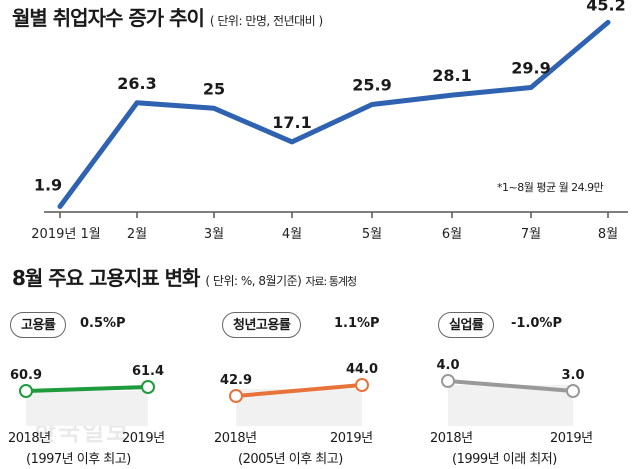 Image resolution: width=640 pixels, height=469 pixels. Describe the element at coordinates (48, 184) in the screenshot. I see `data-label: 1.9` at that location.